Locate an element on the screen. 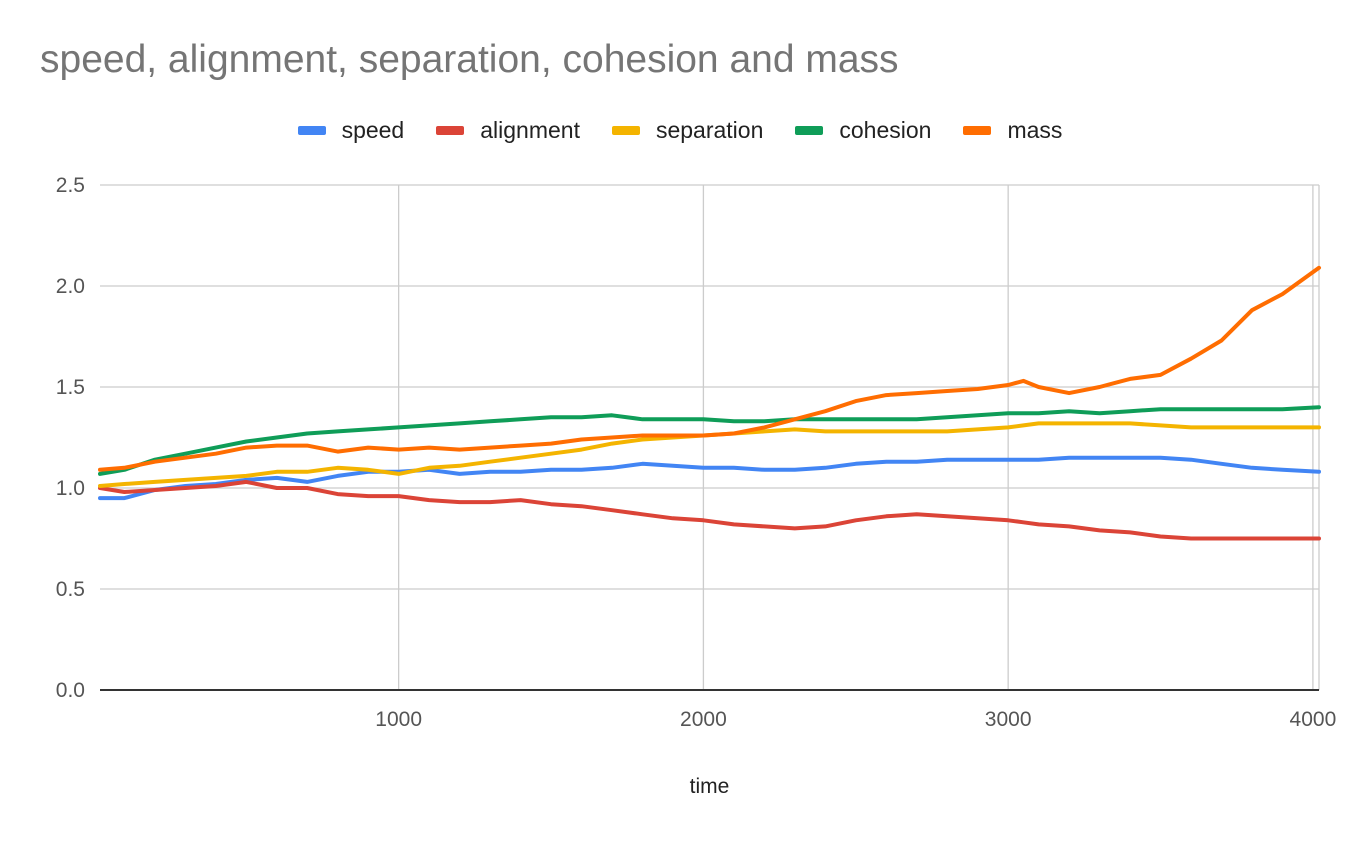 The image size is (1360, 841). y-tick-label: 0.5 is located at coordinates (70, 589).